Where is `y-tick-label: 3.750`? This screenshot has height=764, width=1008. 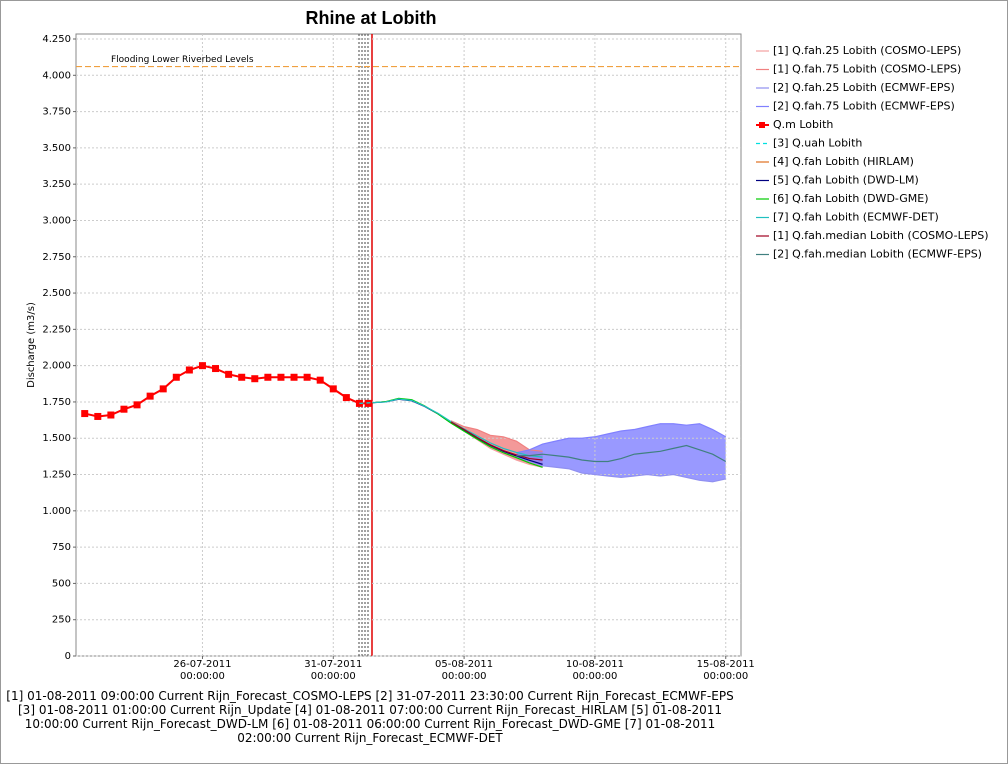
y-tick-label: 3.750 is located at coordinates (56, 112).